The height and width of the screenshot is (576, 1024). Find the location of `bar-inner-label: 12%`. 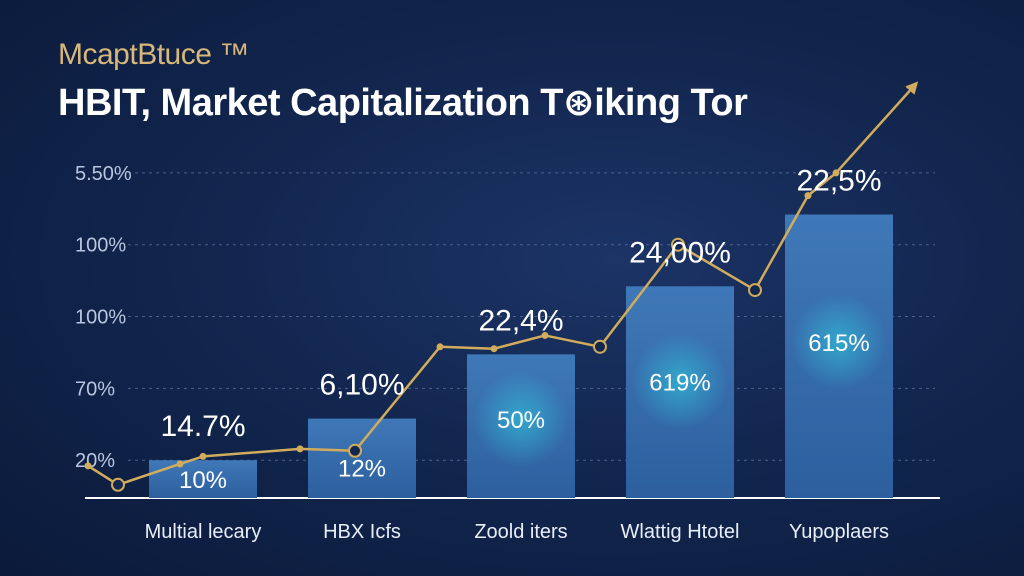

bar-inner-label: 12% is located at coordinates (362, 469).